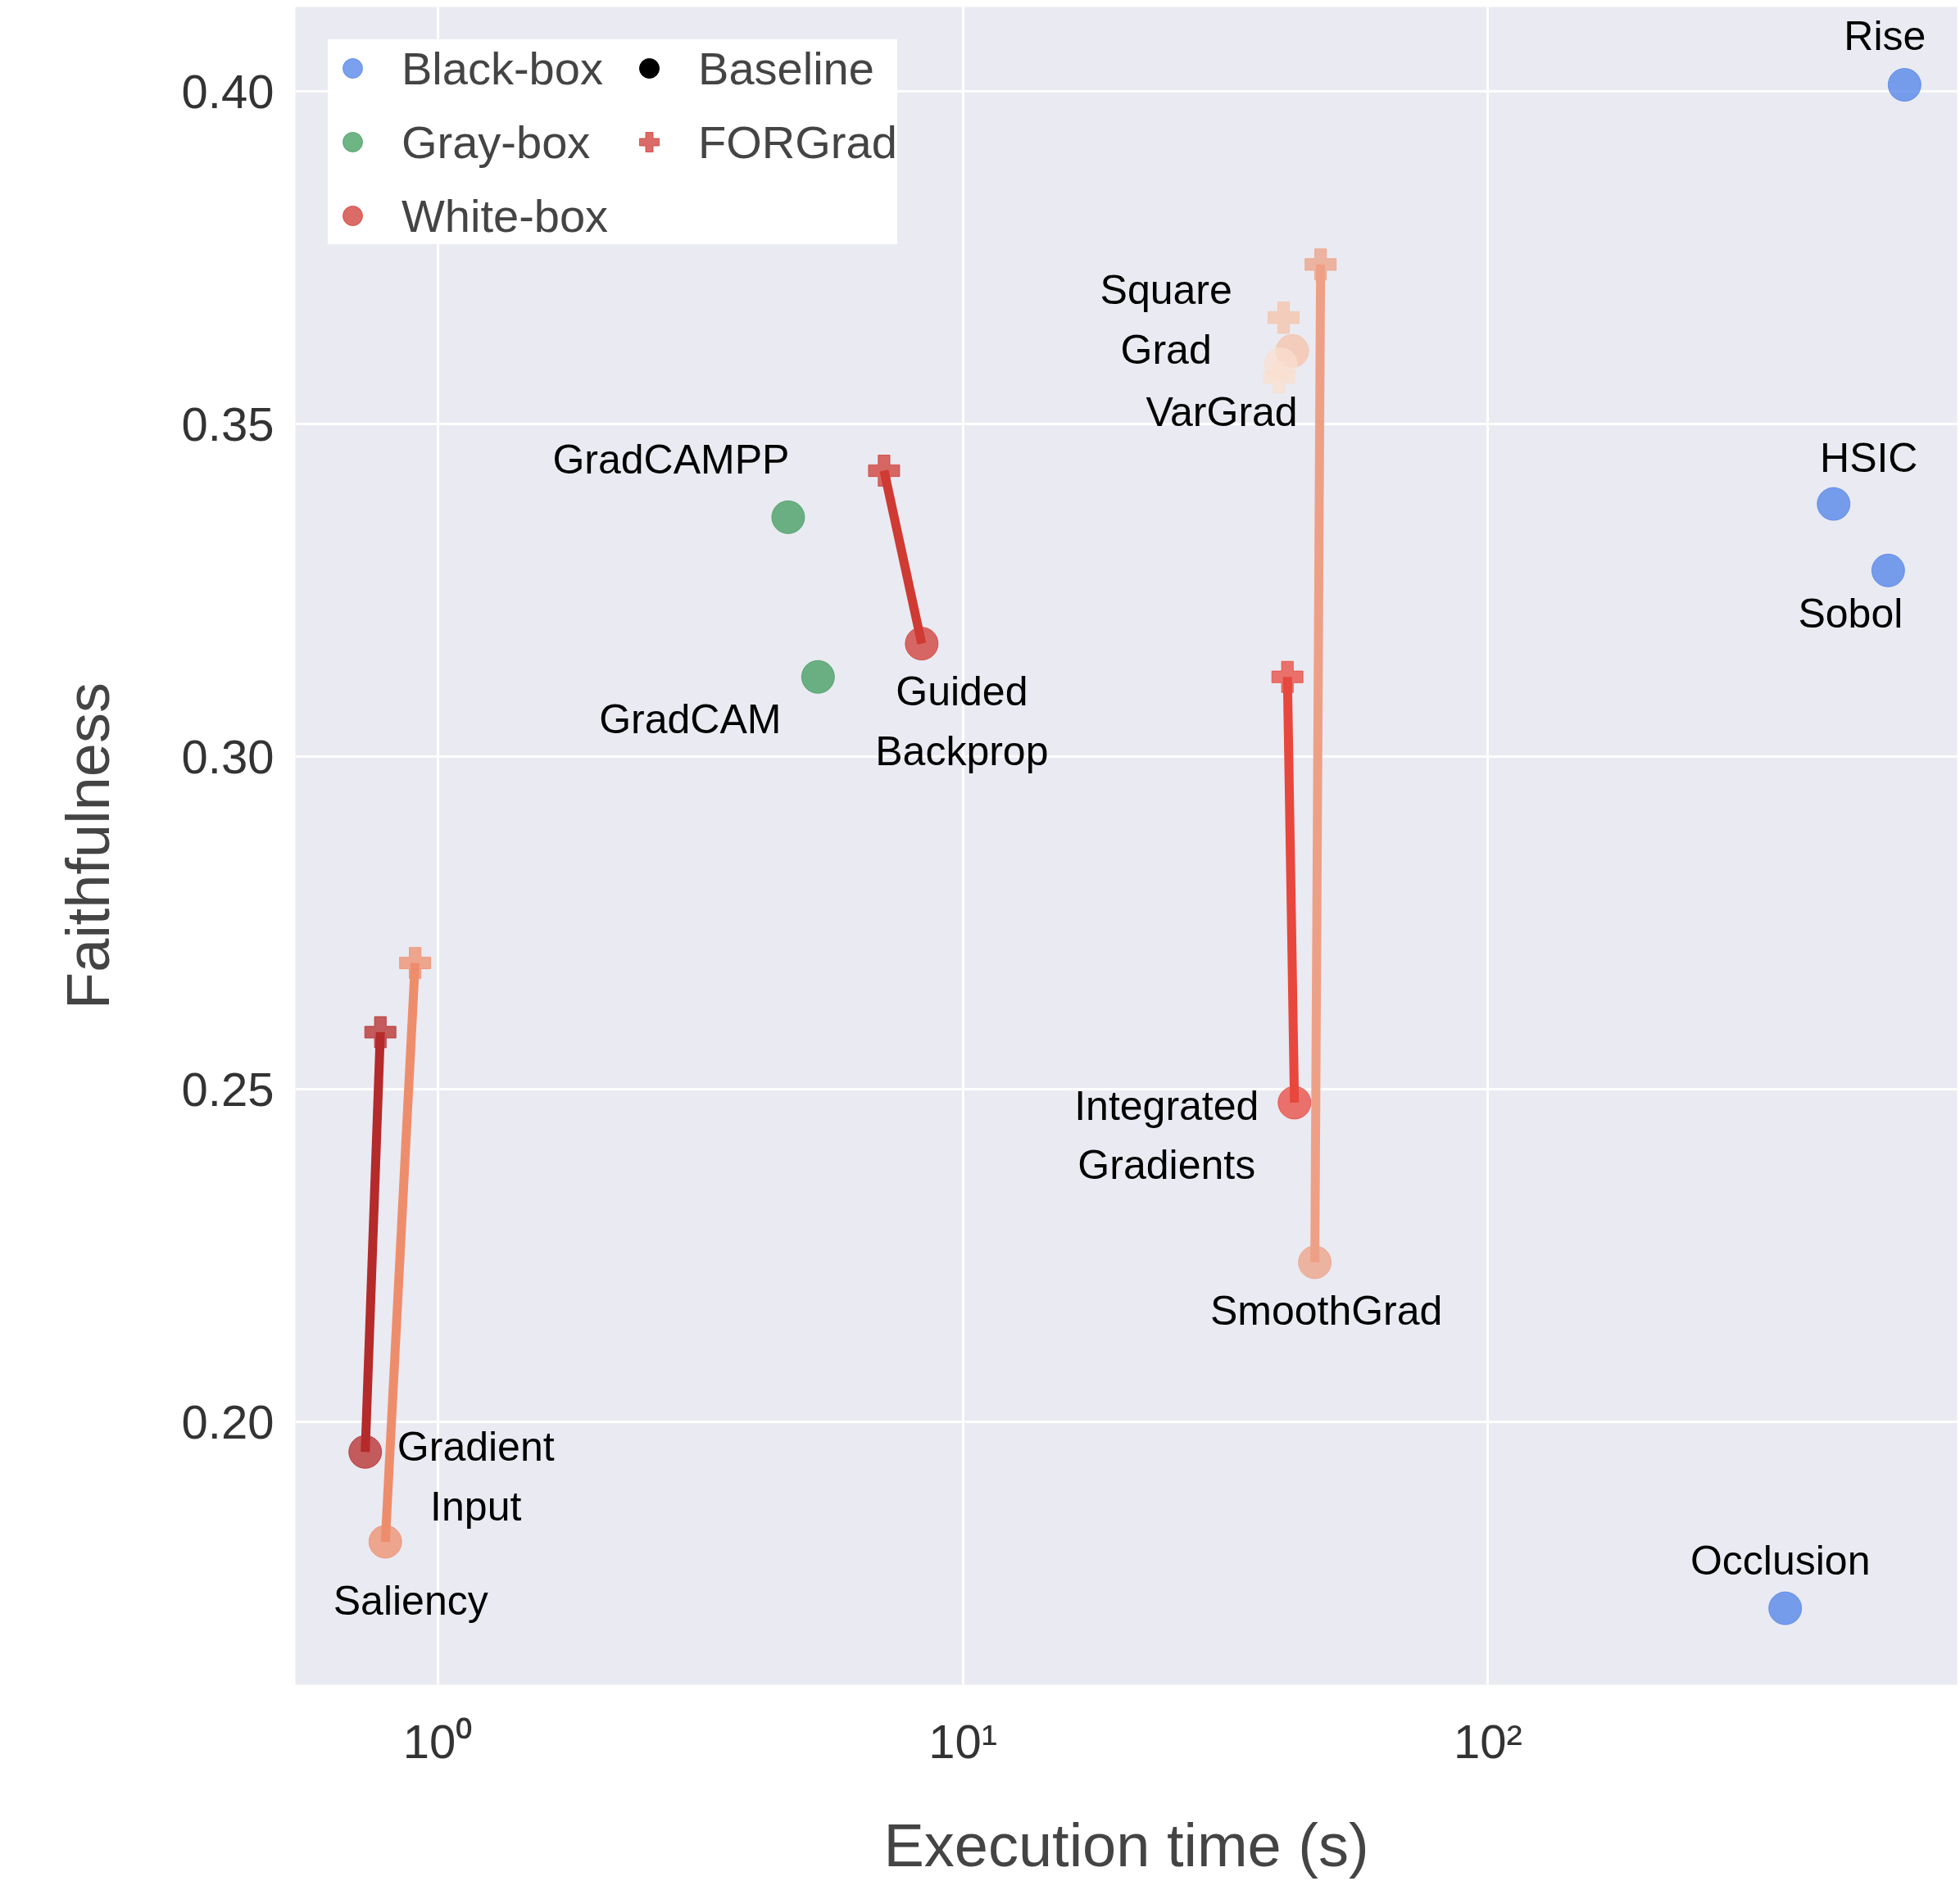 This screenshot has height=1881, width=1960. I want to click on annotation: Integrated Gradients, so click(1166, 1136).